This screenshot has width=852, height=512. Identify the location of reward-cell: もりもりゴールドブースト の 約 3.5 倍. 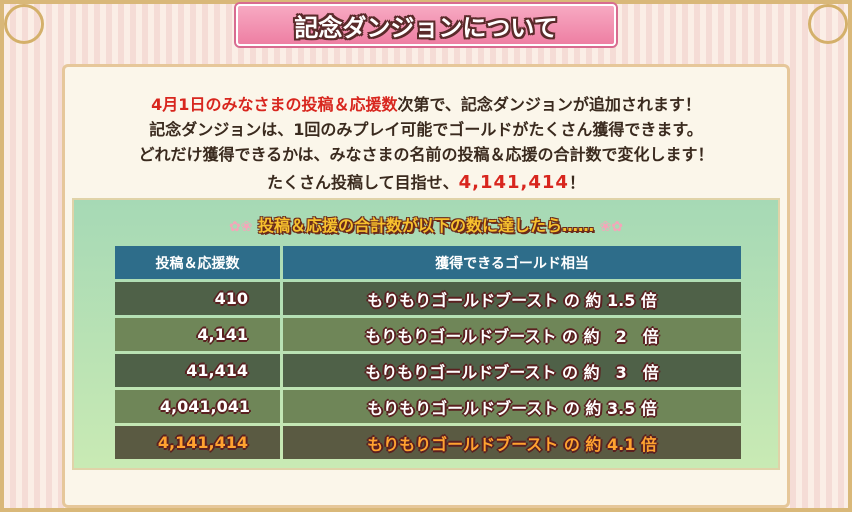
(512, 406).